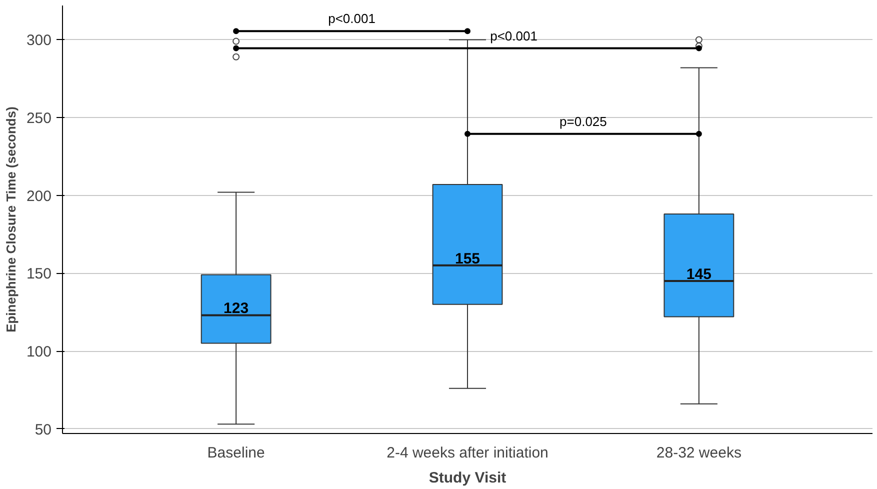  Describe the element at coordinates (39, 119) in the screenshot. I see `y-tick-label: 250` at that location.